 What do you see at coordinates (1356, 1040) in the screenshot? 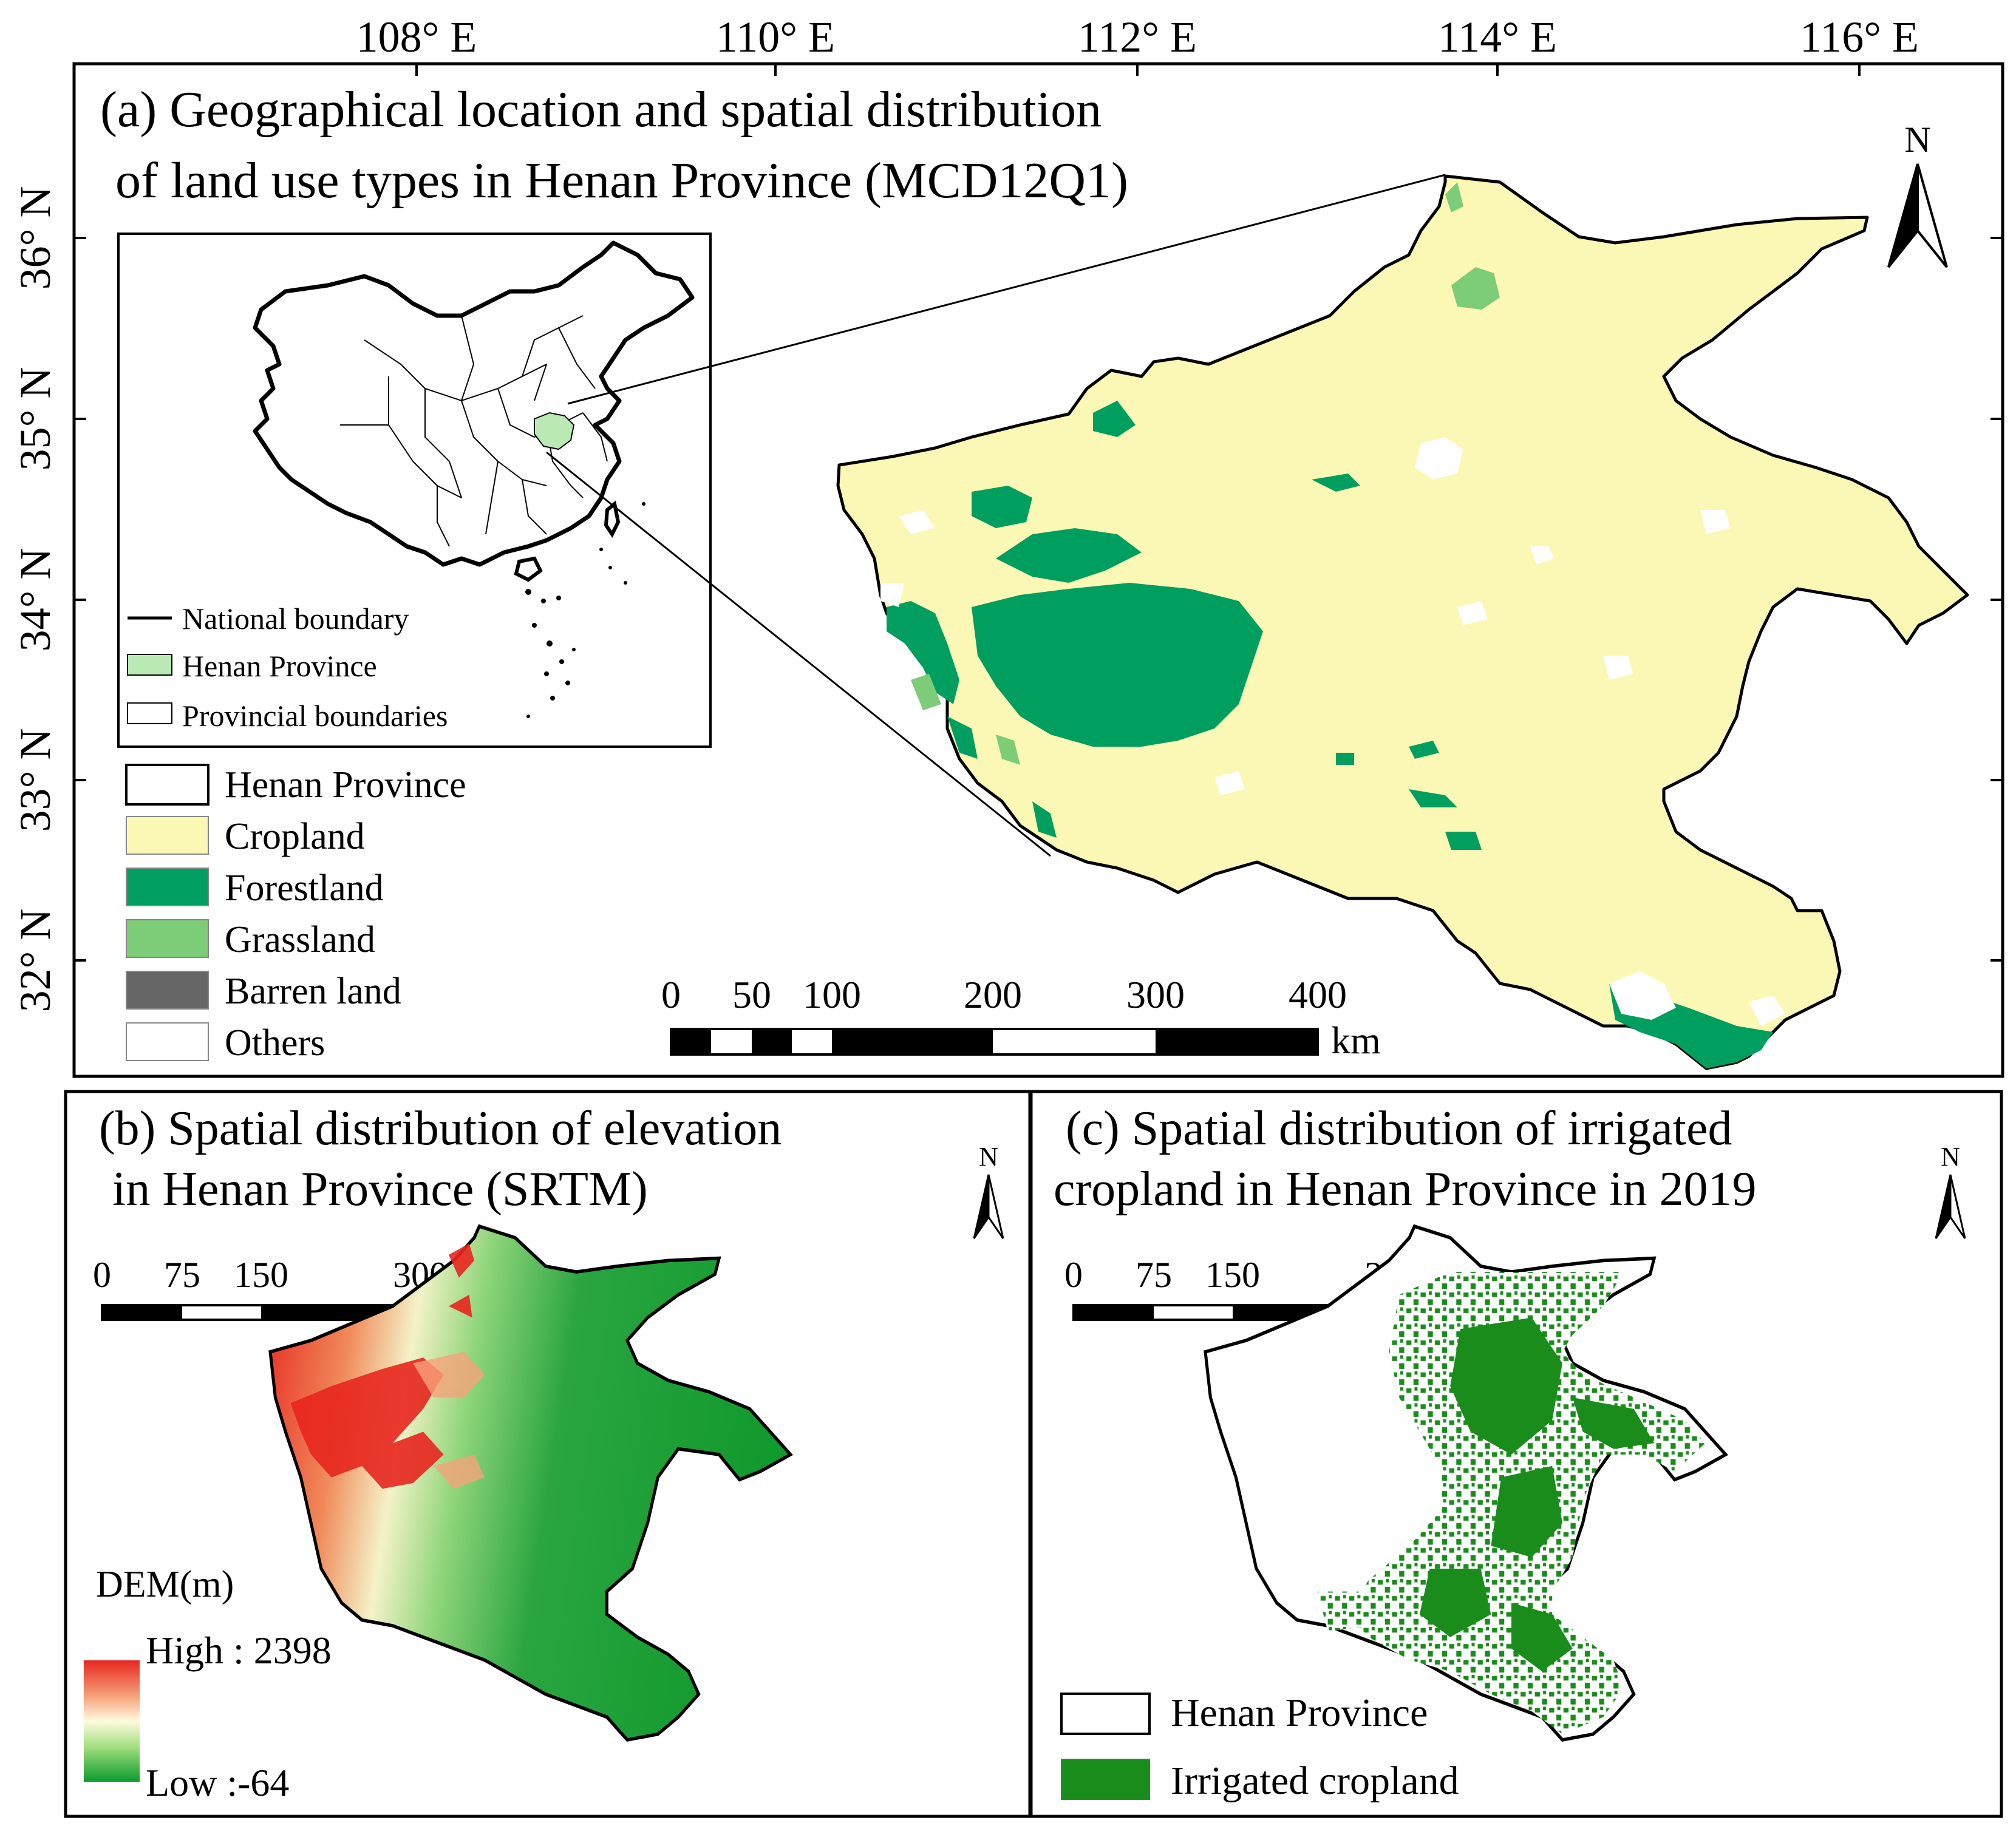
I see `scale-a-unit: km` at bounding box center [1356, 1040].